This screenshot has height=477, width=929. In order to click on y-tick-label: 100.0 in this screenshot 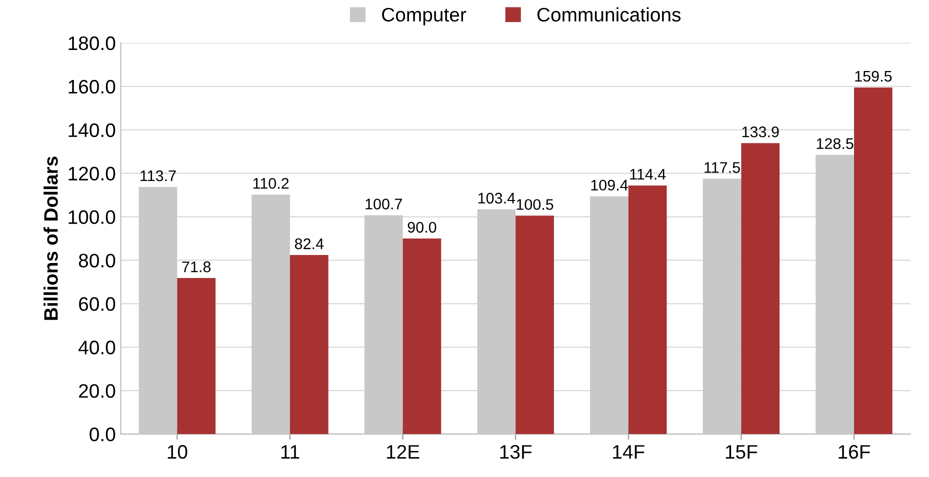, I will do `click(92, 217)`.